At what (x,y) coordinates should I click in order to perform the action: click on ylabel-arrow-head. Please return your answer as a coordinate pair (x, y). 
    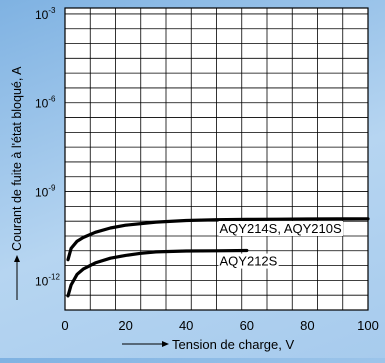
    Looking at the image, I should click on (17, 258).